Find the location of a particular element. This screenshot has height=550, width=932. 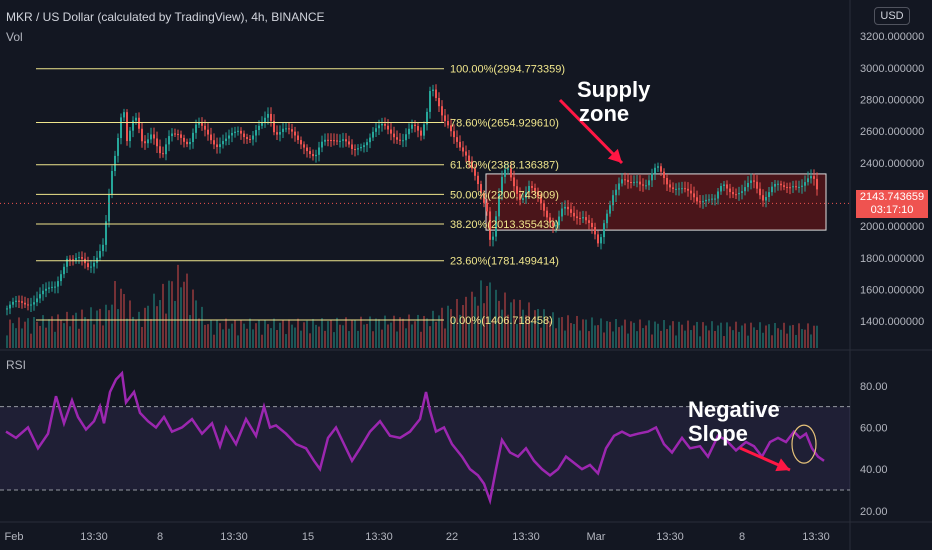

negative-slope-annotation: Negative Slope is located at coordinates (734, 422).